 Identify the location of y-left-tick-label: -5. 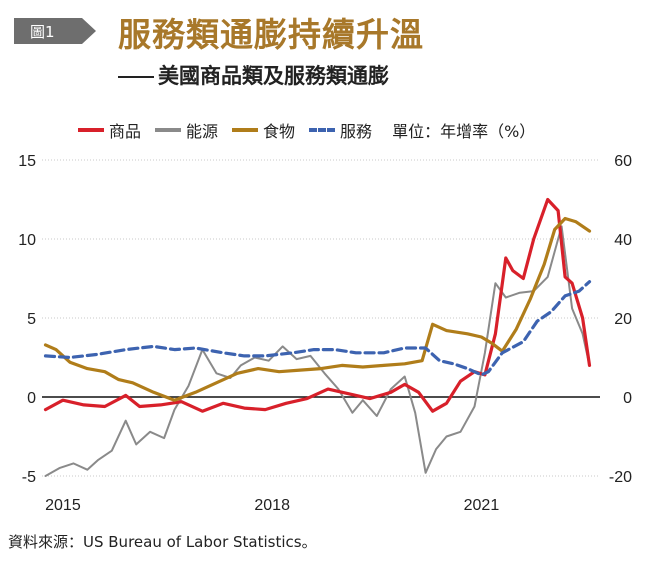
(29, 477).